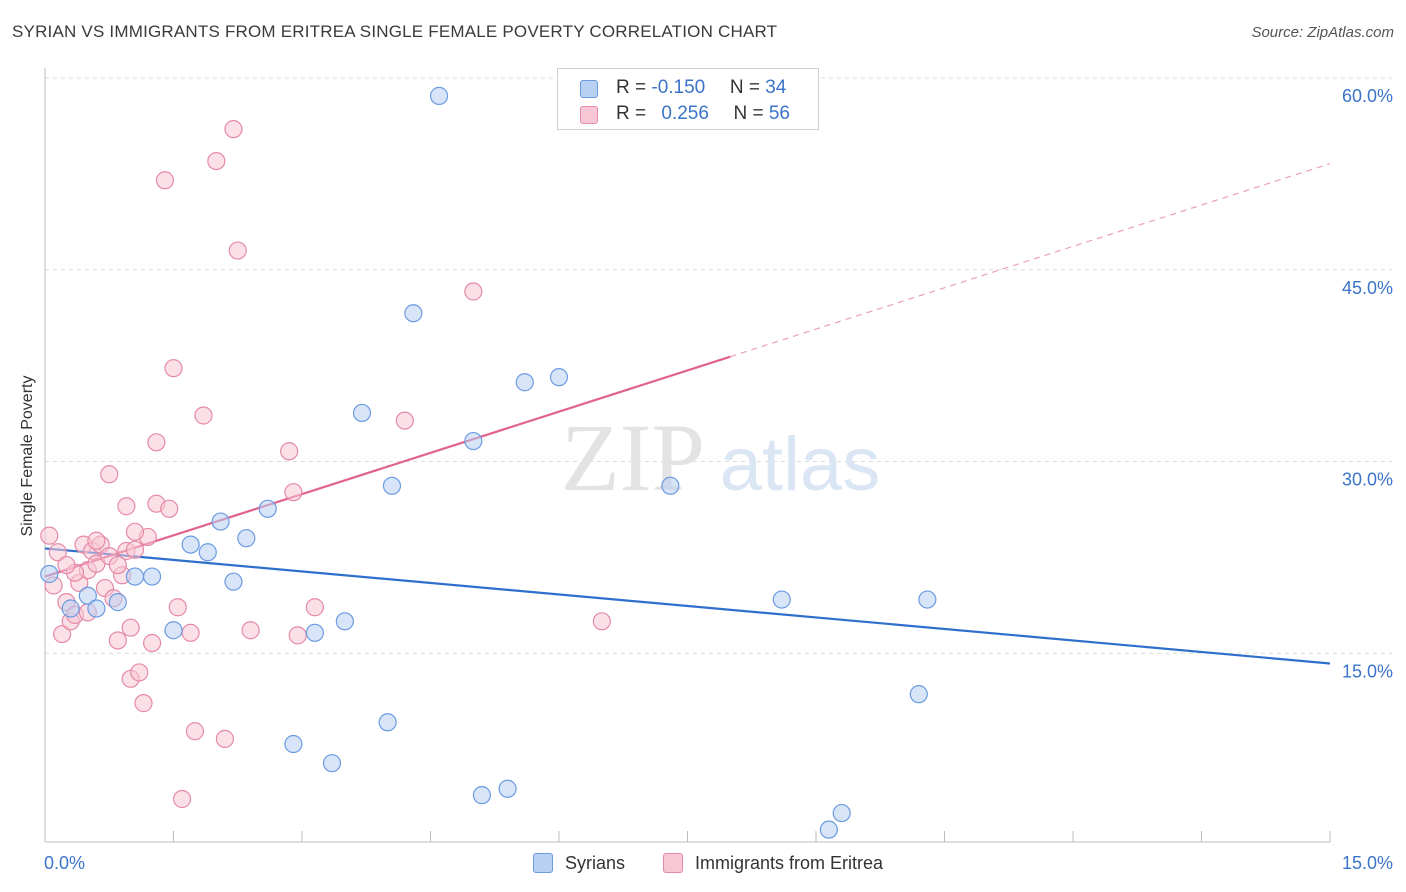 The width and height of the screenshot is (1406, 892). I want to click on correlation-legend: R = -0.150 N = 34 R = 0.256 N = 56, so click(688, 99).